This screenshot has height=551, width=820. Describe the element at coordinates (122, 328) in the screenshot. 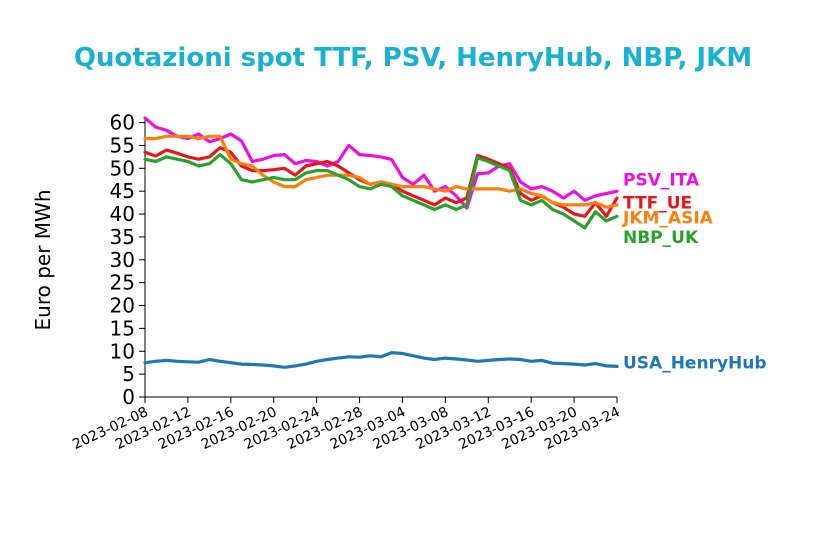

I see `y-tick-label: 15` at that location.